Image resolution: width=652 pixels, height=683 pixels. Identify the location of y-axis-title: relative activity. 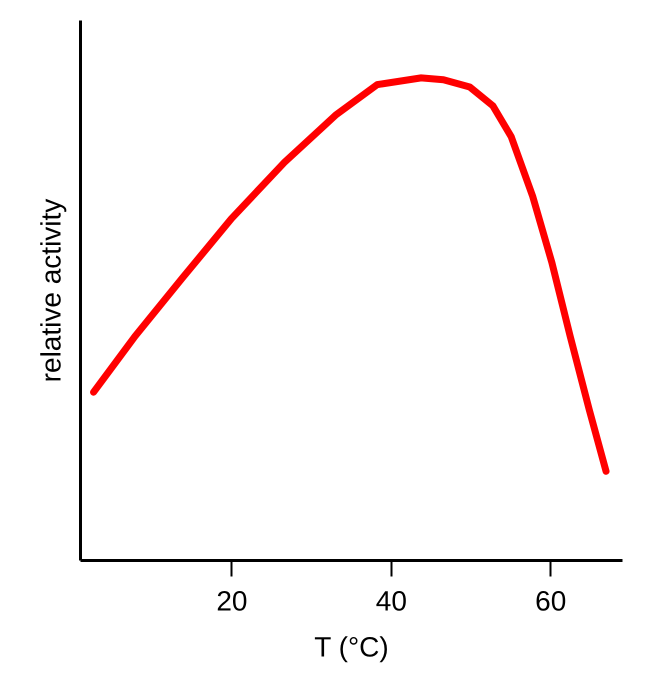
(51, 290).